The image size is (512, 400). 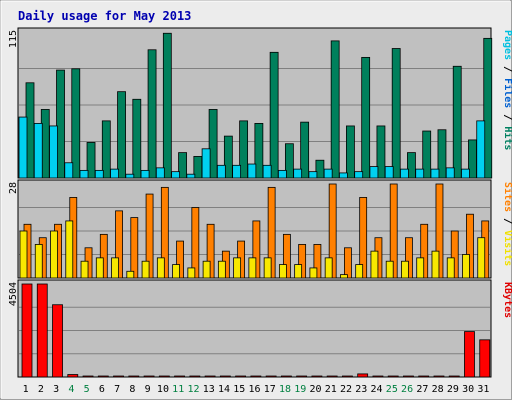 What do you see at coordinates (13, 294) in the screenshot?
I see `y-max-label: 4504` at bounding box center [13, 294].